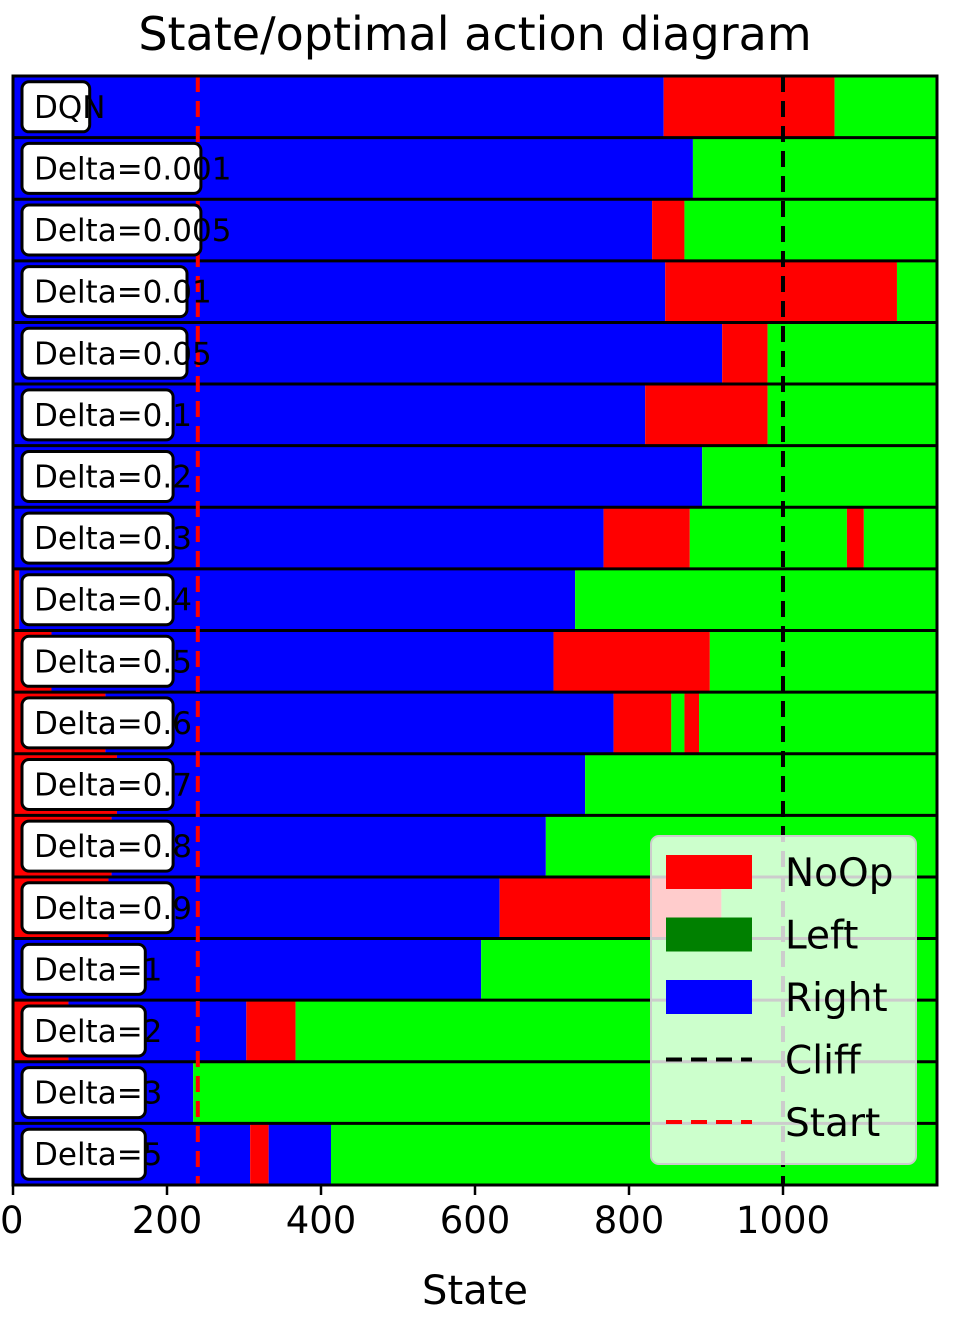 The image size is (953, 1321). What do you see at coordinates (113, 909) in the screenshot?
I see `row-label: Delta=0.9` at bounding box center [113, 909].